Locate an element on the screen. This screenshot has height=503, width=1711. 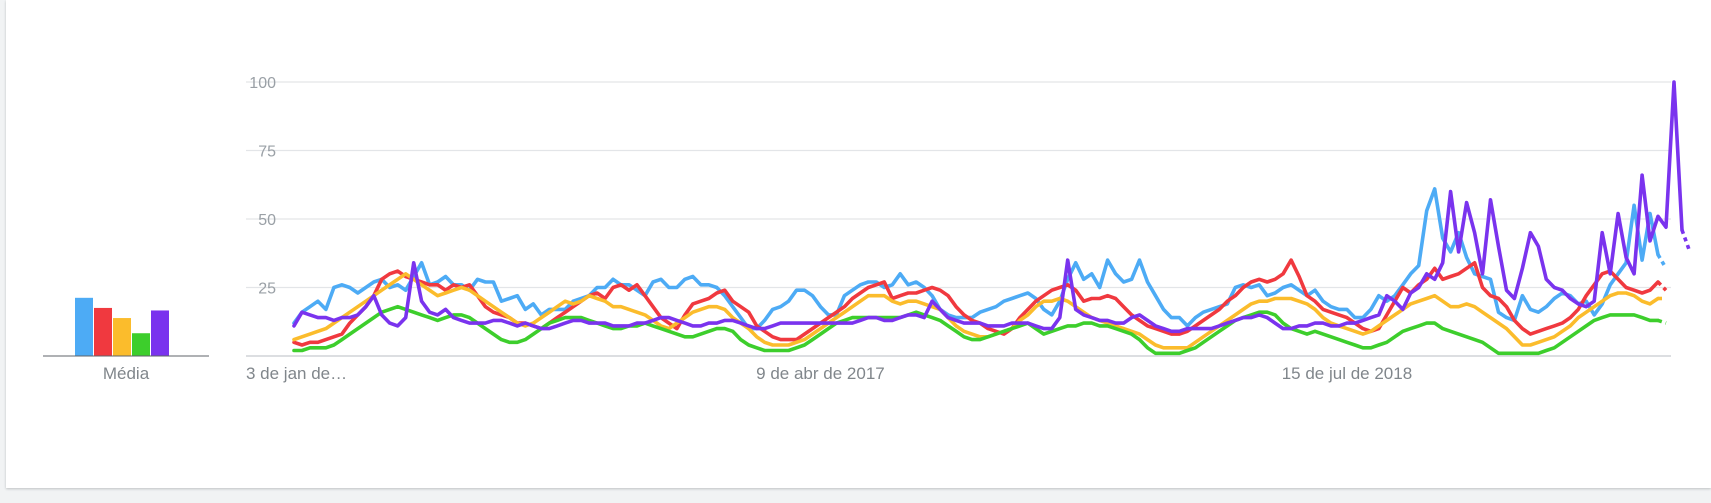
average-bar-chart: Média is located at coordinates (126, 340).